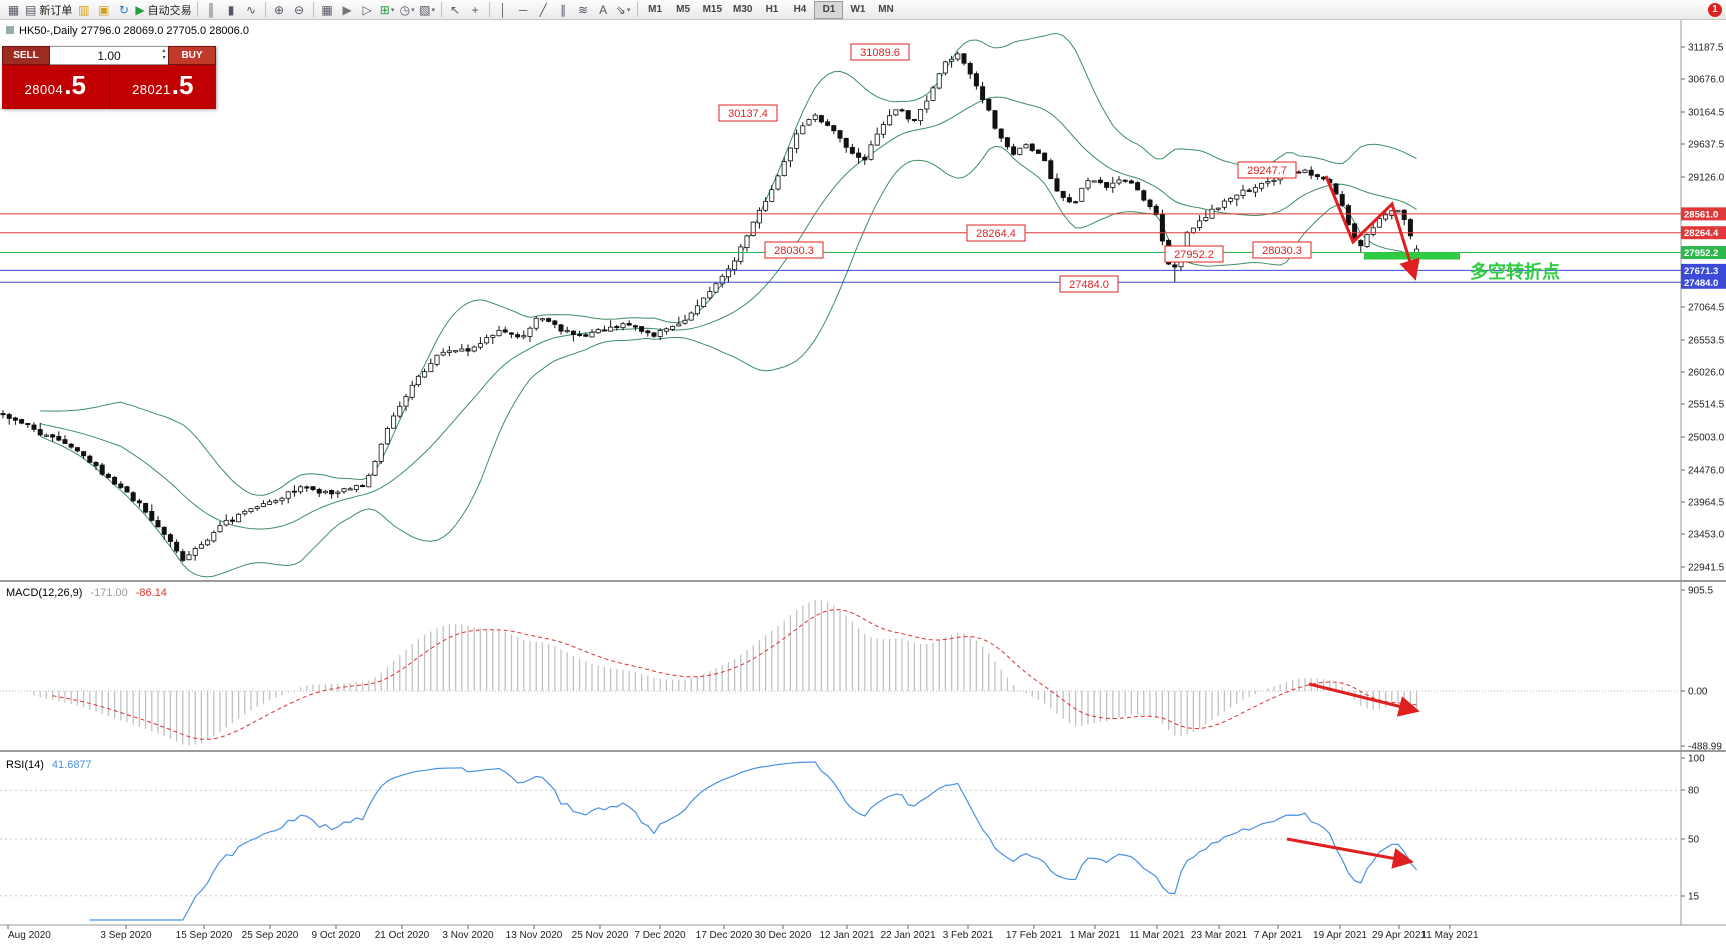  What do you see at coordinates (743, 9) in the screenshot?
I see `timeframe-m30: M30` at bounding box center [743, 9].